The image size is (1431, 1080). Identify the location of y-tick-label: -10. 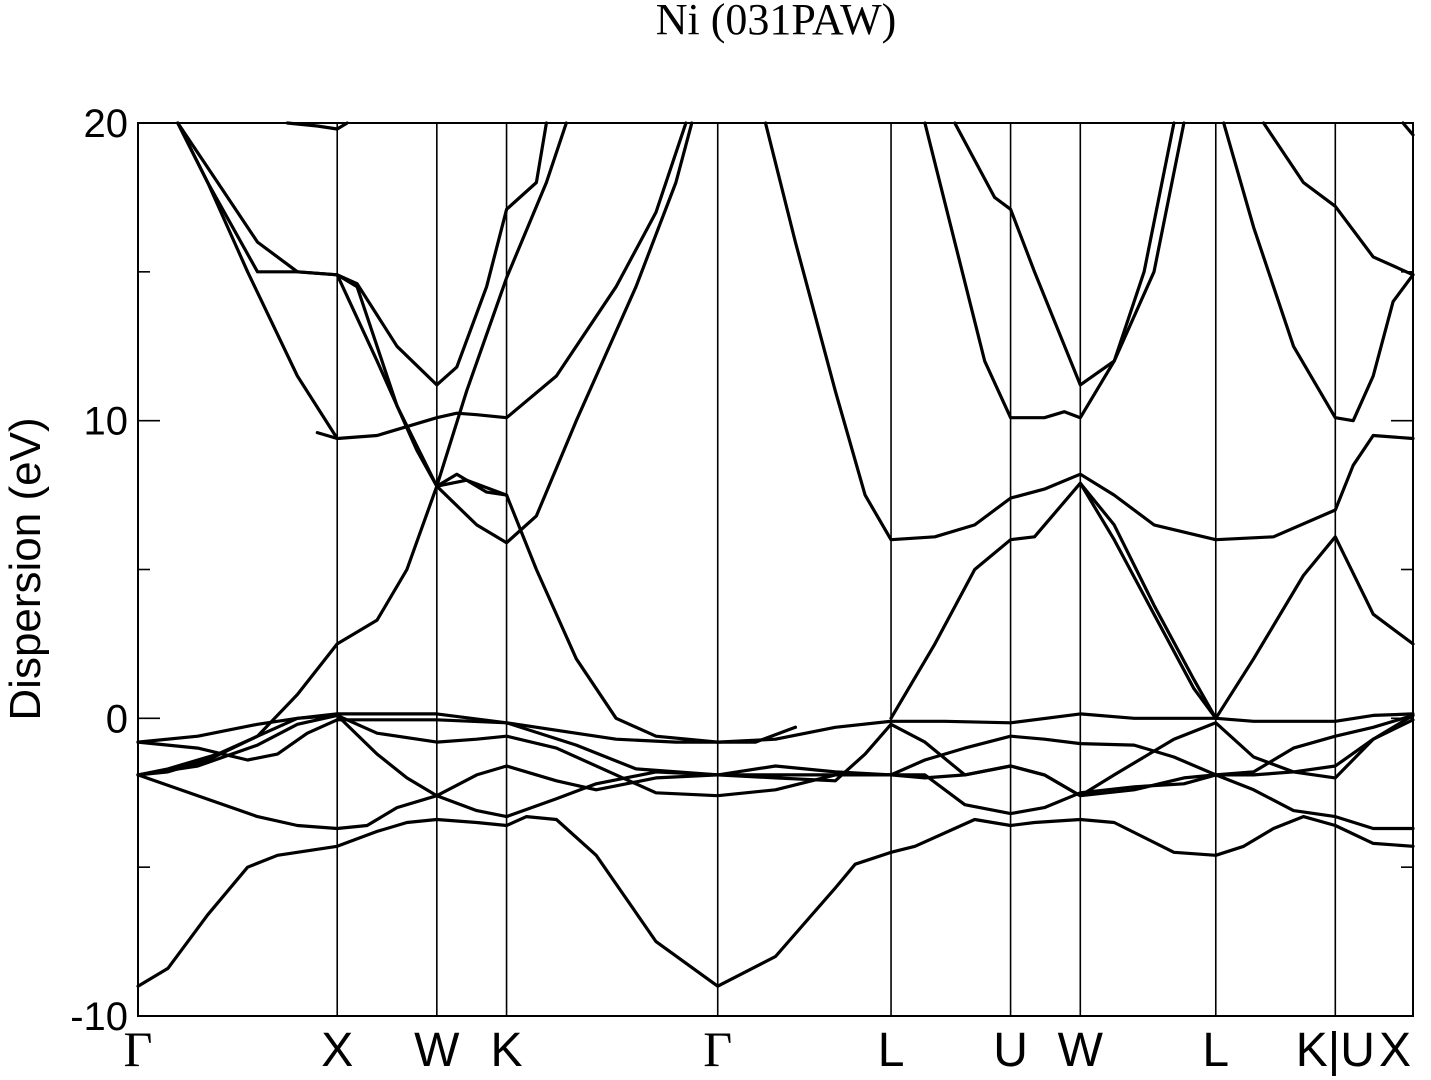
(99, 1017).